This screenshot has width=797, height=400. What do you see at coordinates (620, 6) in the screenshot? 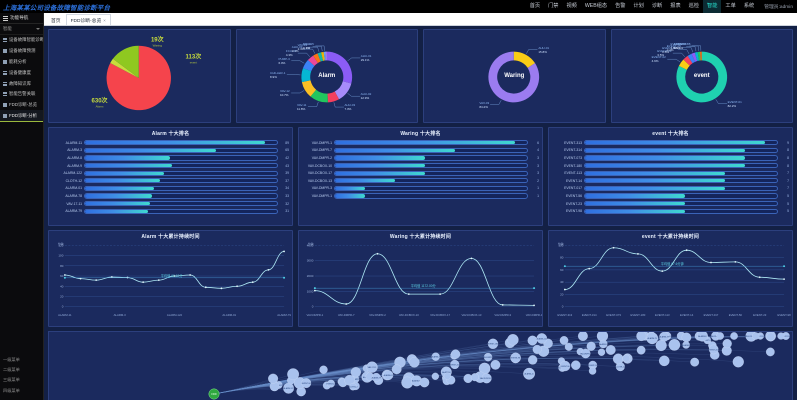
I see `nav-item-4: 告警` at bounding box center [620, 6].